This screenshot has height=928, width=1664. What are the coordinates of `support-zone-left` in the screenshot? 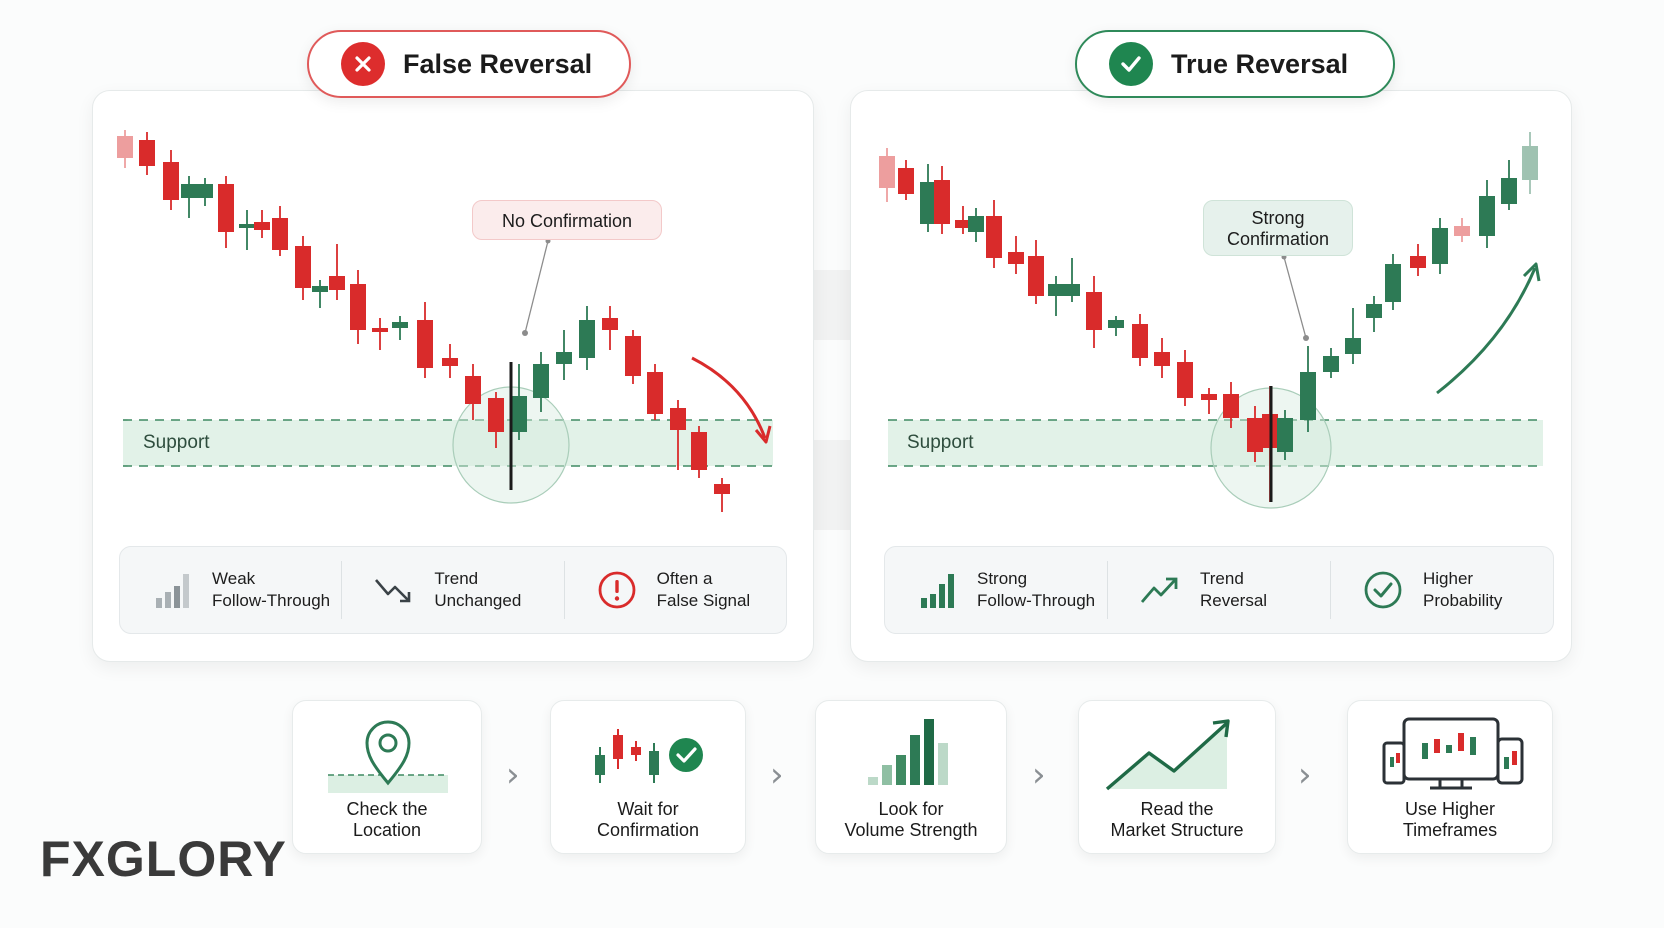 It's located at (448, 443).